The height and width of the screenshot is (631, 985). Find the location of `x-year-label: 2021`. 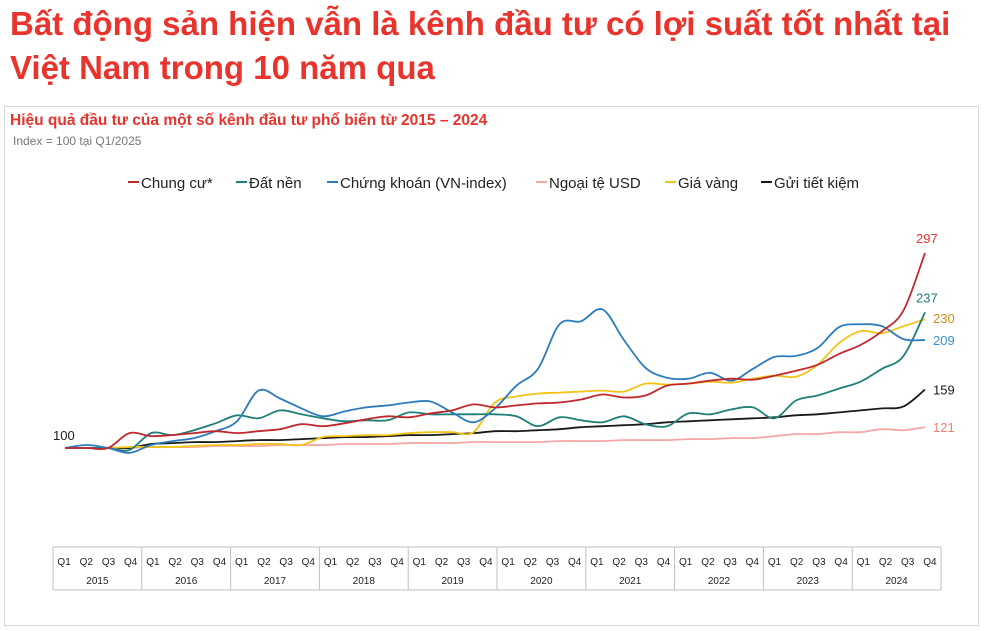

x-year-label: 2021 is located at coordinates (630, 581).